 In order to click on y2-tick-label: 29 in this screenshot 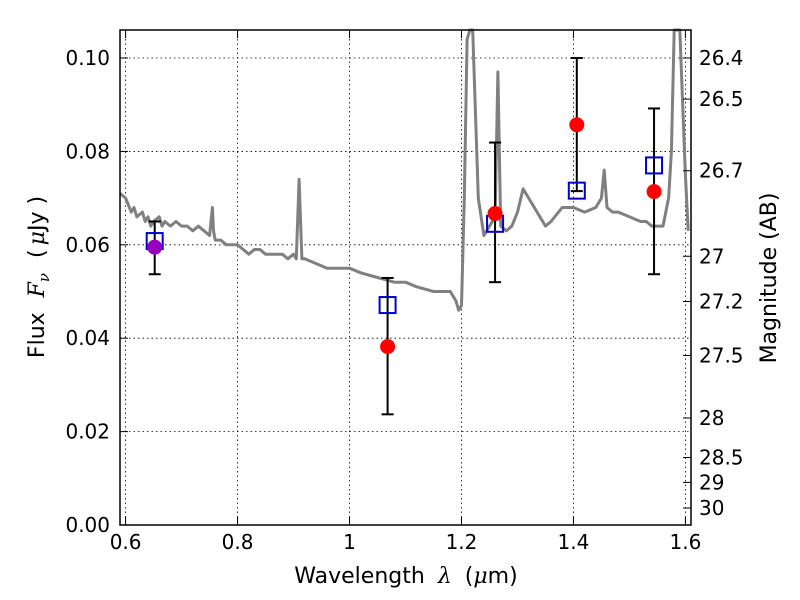, I will do `click(711, 482)`.